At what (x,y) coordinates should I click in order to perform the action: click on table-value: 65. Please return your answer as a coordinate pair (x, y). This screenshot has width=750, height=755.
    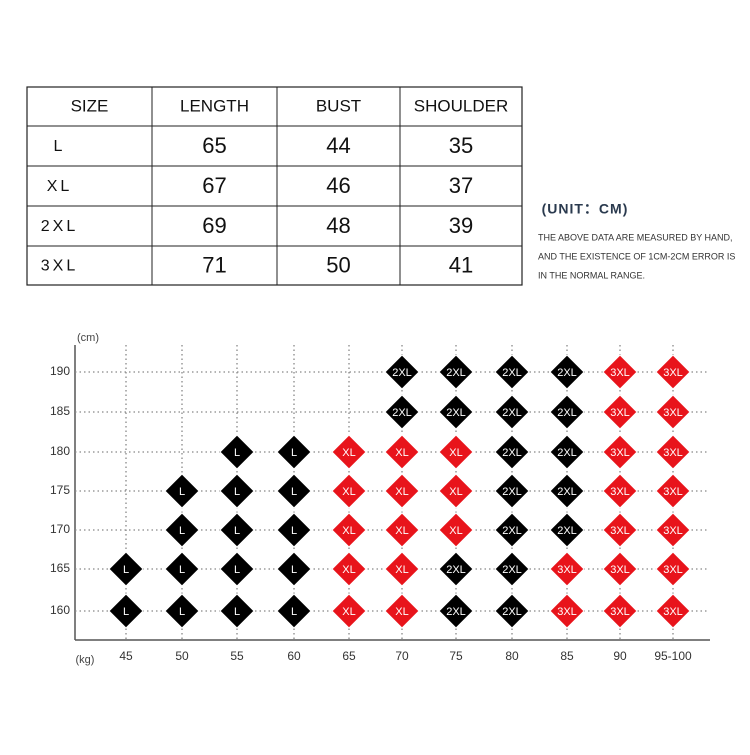
    Looking at the image, I should click on (214, 145).